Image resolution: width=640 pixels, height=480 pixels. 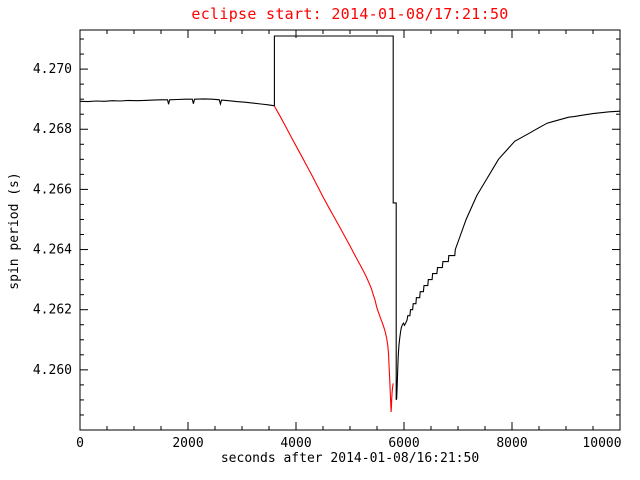 I want to click on y-axis-label: spin period (s), so click(x=14, y=231).